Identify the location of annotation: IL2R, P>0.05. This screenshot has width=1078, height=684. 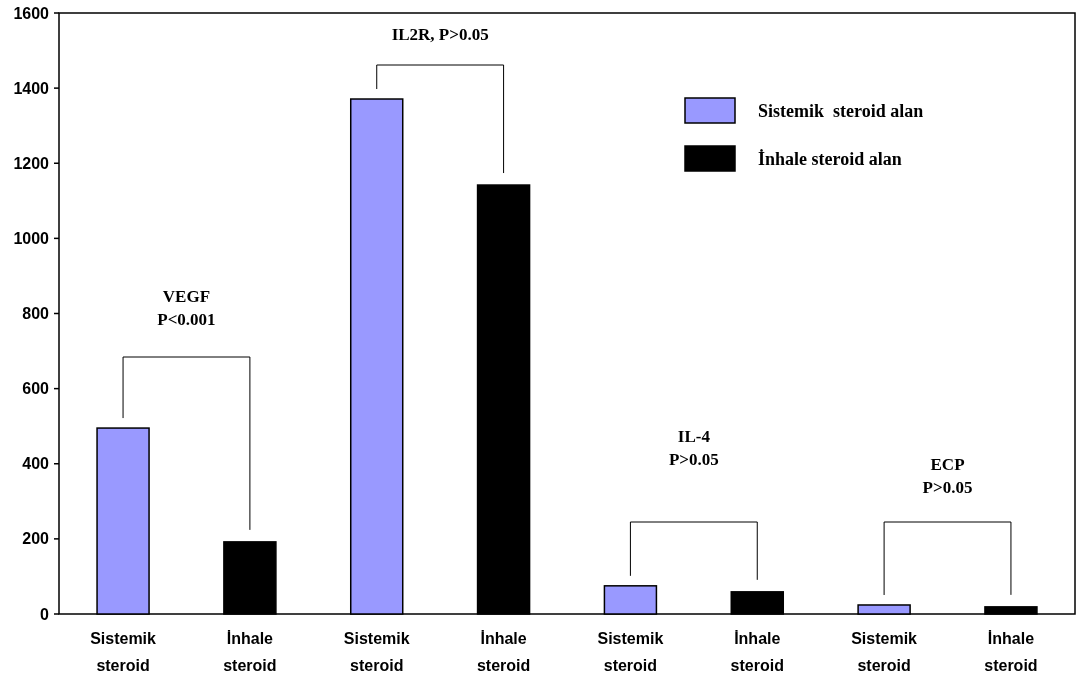
(440, 34).